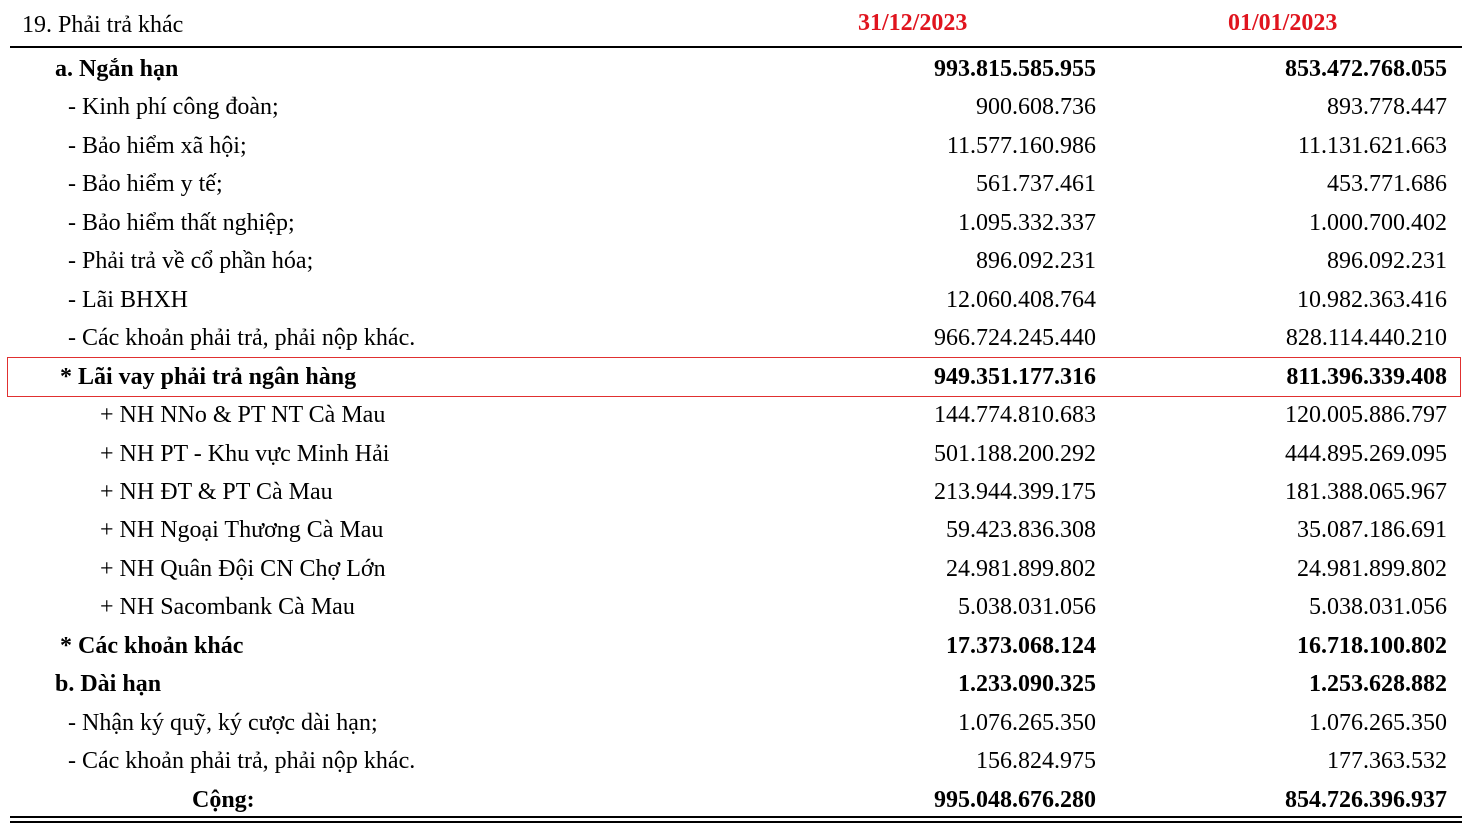 The width and height of the screenshot is (1468, 840). I want to click on value-2023-01: 853.472.768.055, so click(1366, 69).